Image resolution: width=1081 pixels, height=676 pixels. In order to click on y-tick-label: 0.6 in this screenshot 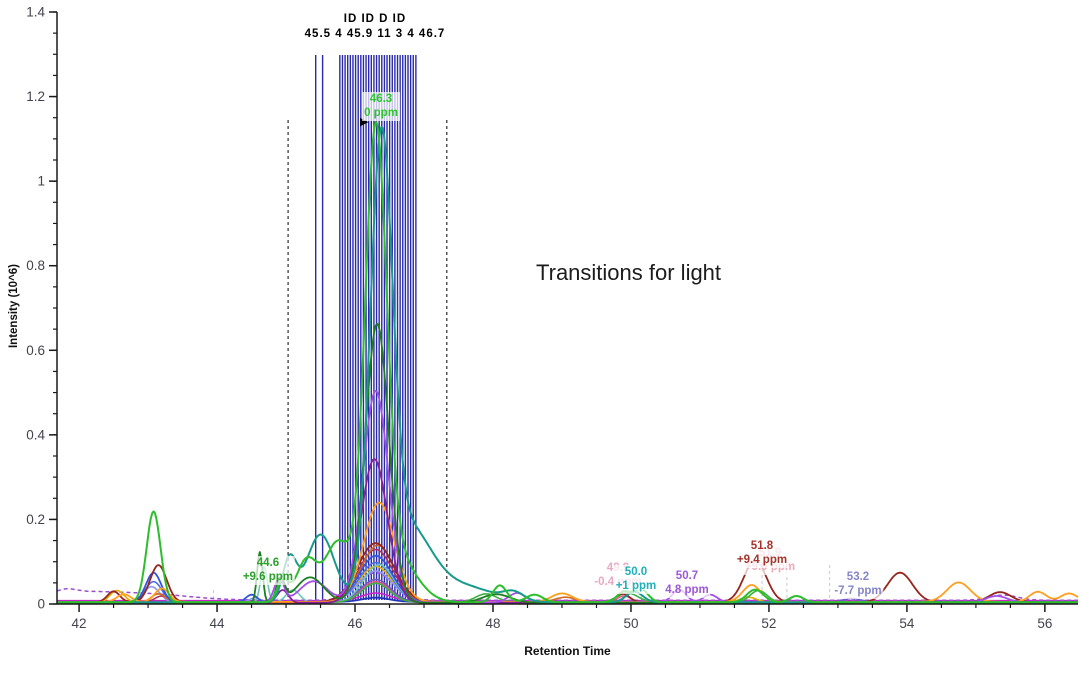, I will do `click(35, 350)`.